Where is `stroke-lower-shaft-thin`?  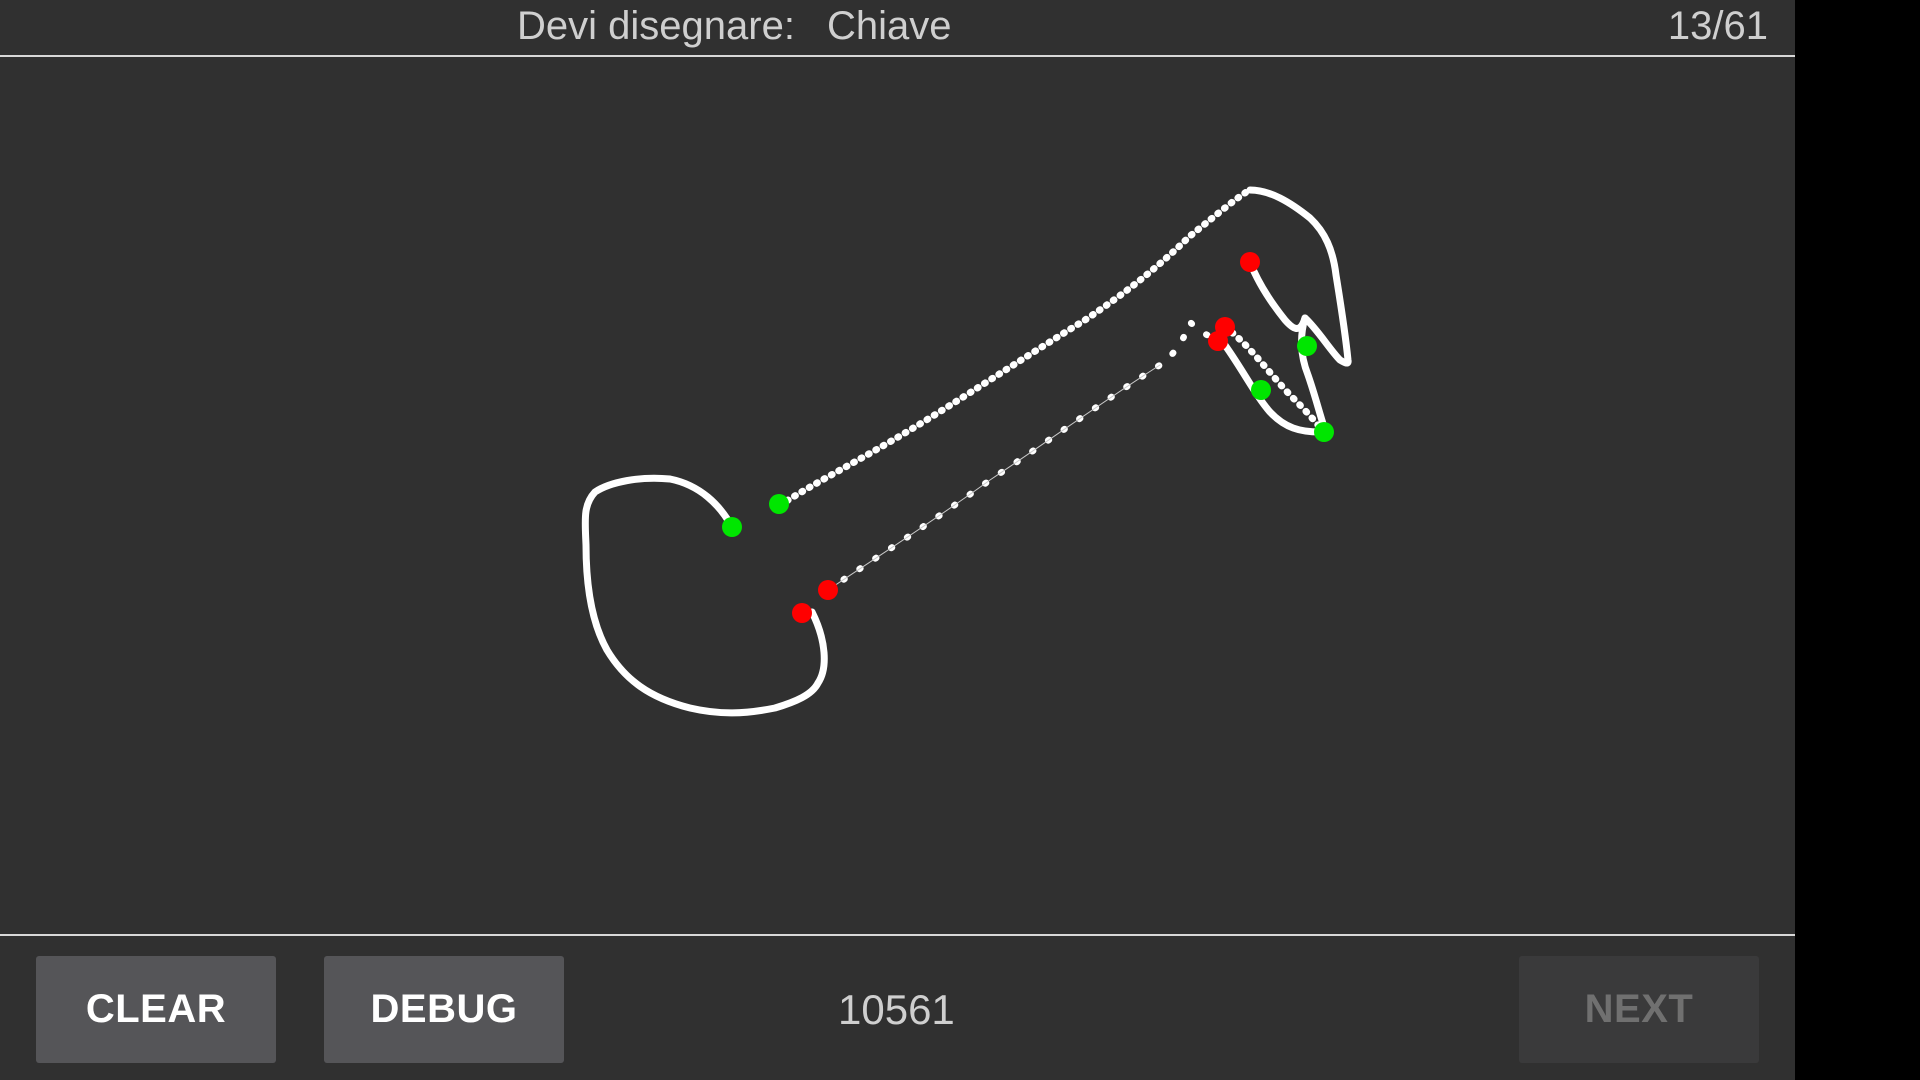 stroke-lower-shaft-thin is located at coordinates (994, 477).